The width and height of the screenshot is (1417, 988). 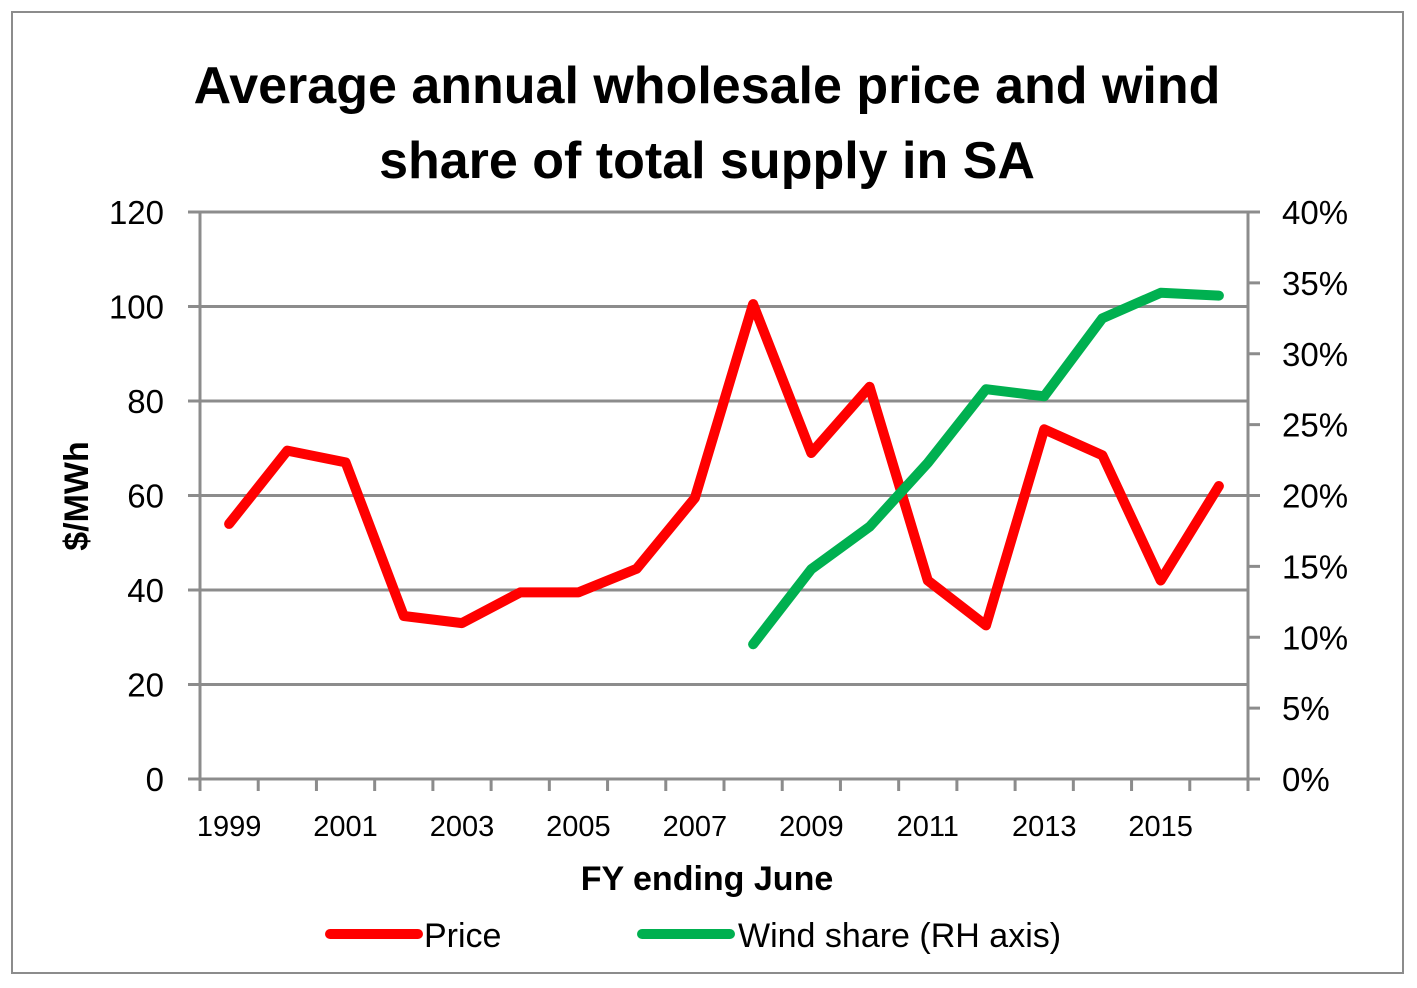 What do you see at coordinates (707, 86) in the screenshot?
I see `chart-title-line-1: Average annual wholesale price and wind` at bounding box center [707, 86].